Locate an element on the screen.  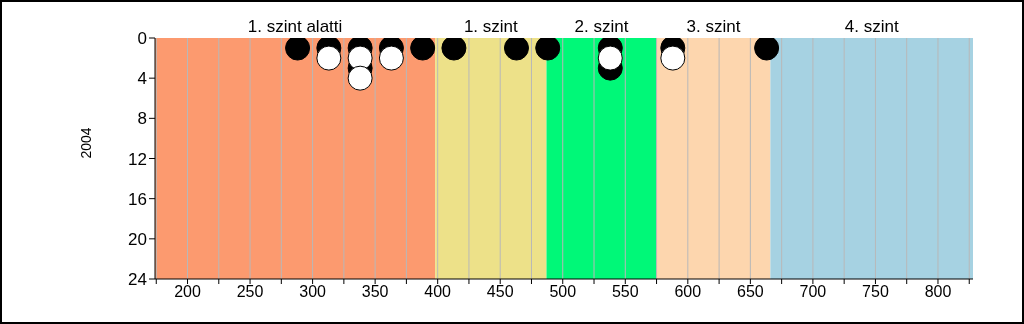
y-tick-label: 4 is located at coordinates (142, 79).